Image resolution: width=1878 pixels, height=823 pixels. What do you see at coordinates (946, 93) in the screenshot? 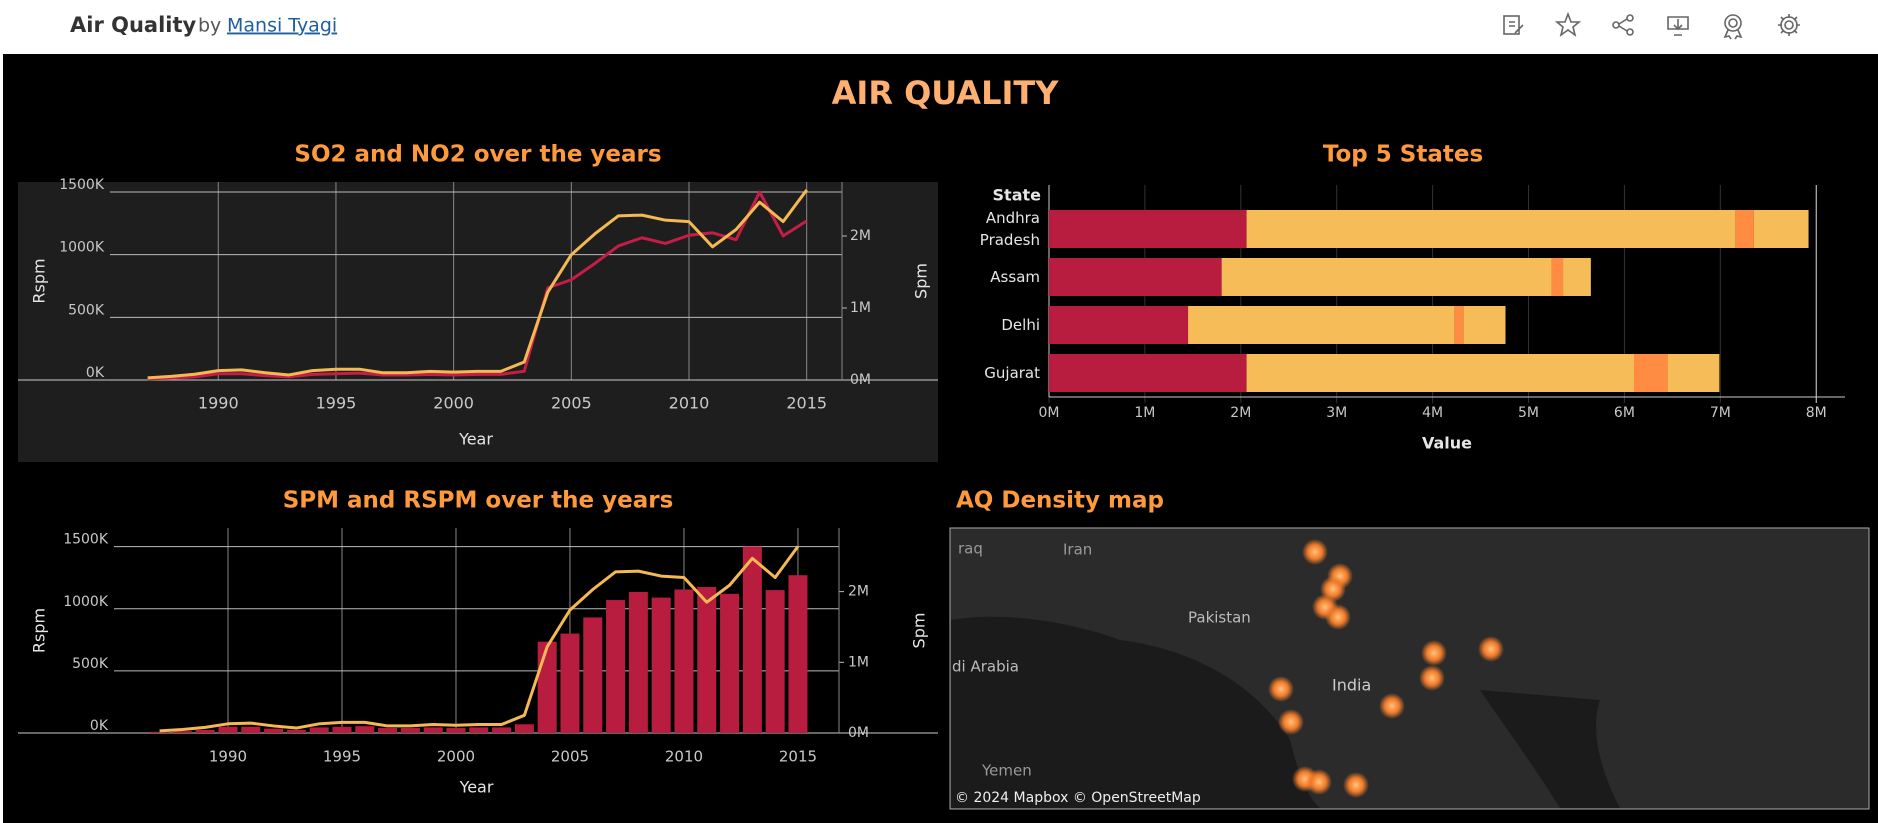
I see `dashboard-title: AIR QUALITY` at bounding box center [946, 93].